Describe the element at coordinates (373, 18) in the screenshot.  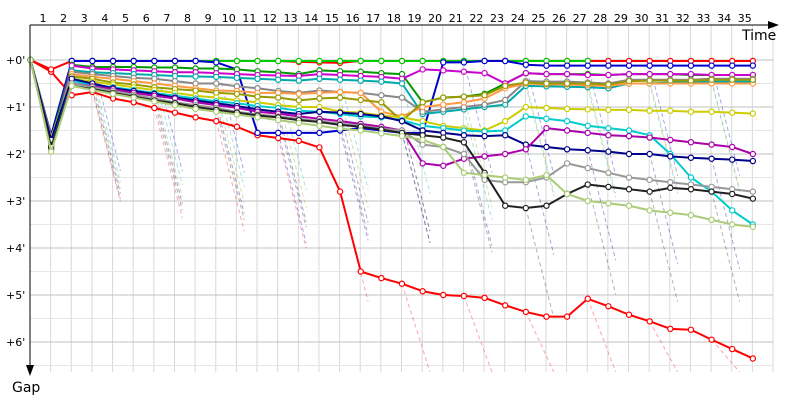
I see `lap-tick-label: 17` at that location.